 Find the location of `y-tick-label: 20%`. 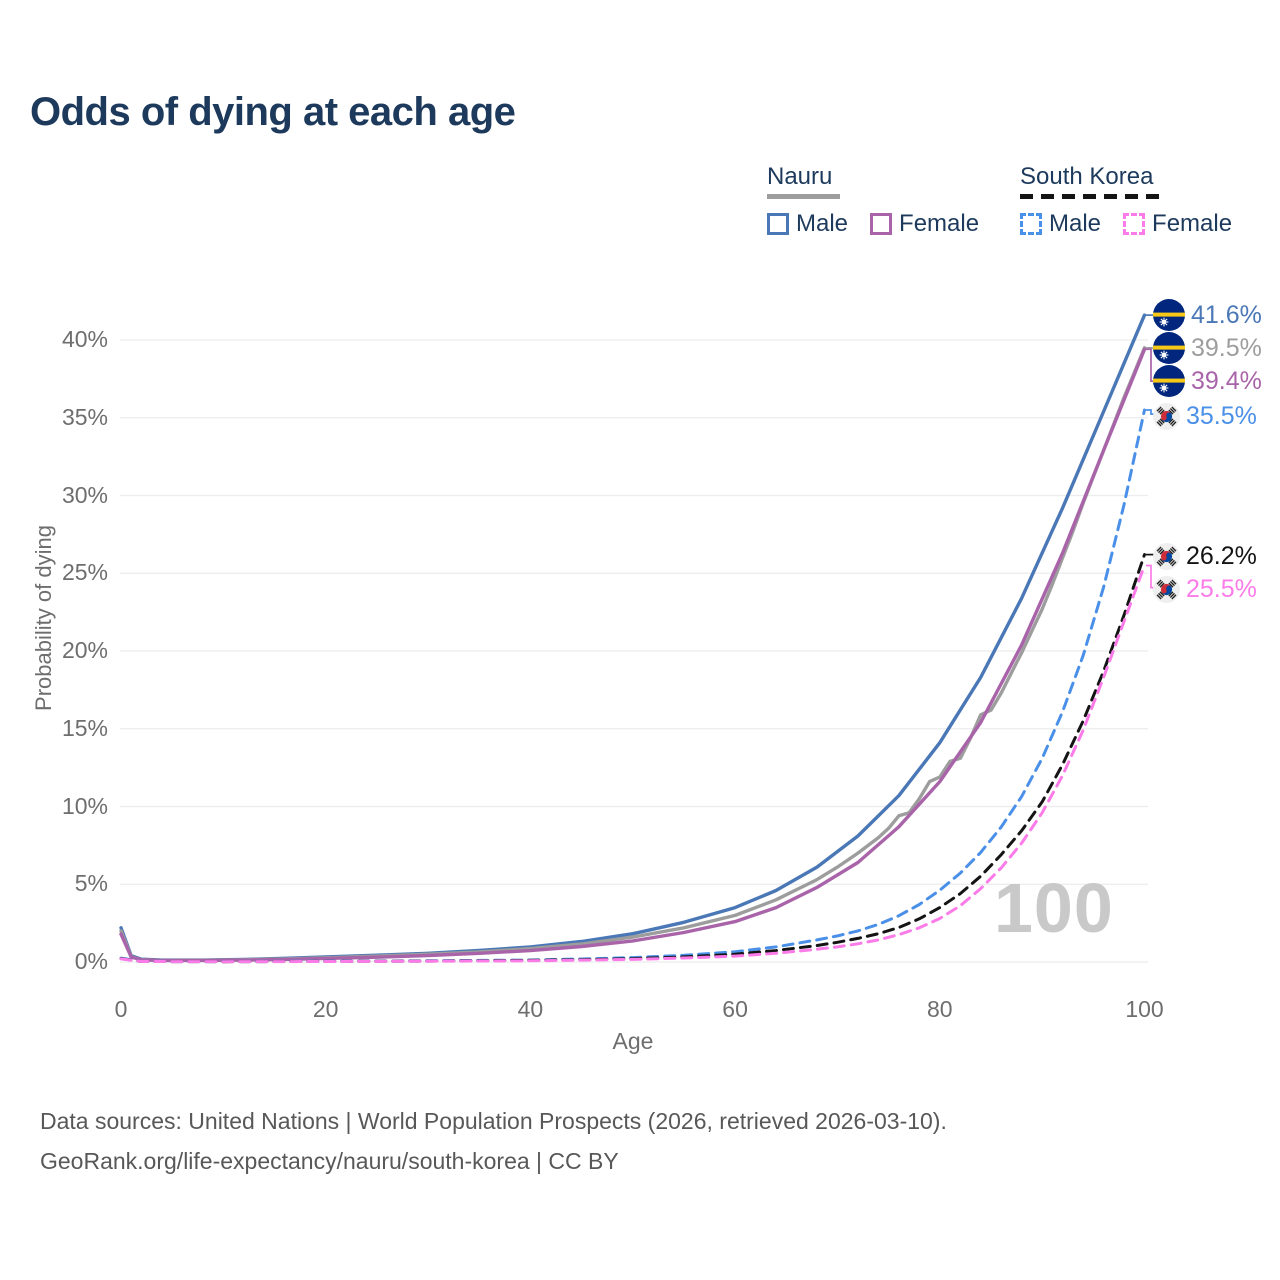

y-tick-label: 20% is located at coordinates (84, 650).